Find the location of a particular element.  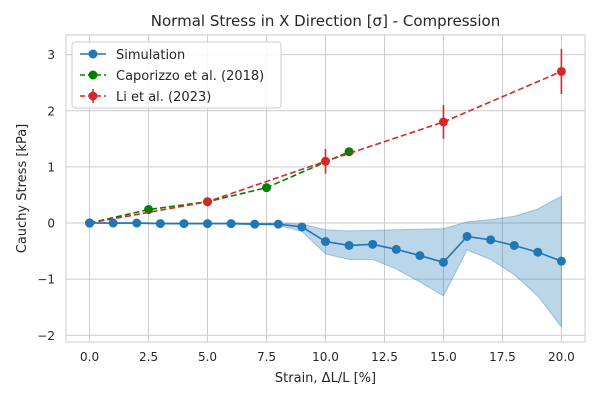

y-tick-label: 2 is located at coordinates (51, 111).